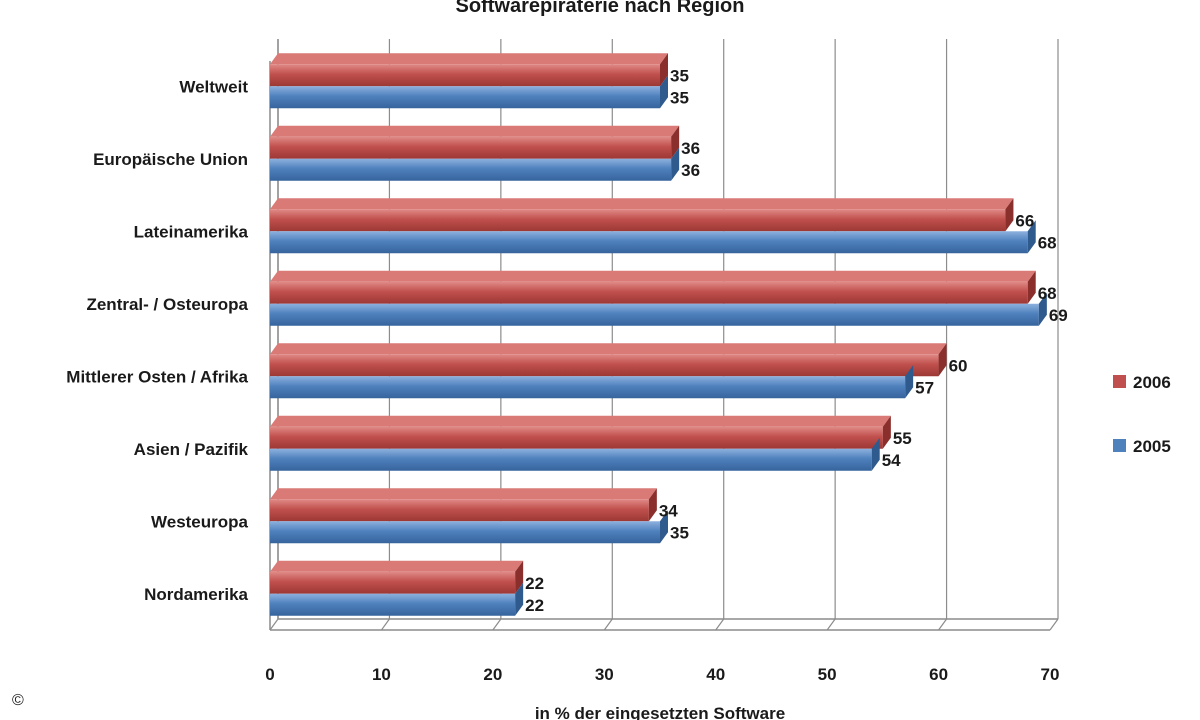  I want to click on legend-swatch-2006, so click(1119, 381).